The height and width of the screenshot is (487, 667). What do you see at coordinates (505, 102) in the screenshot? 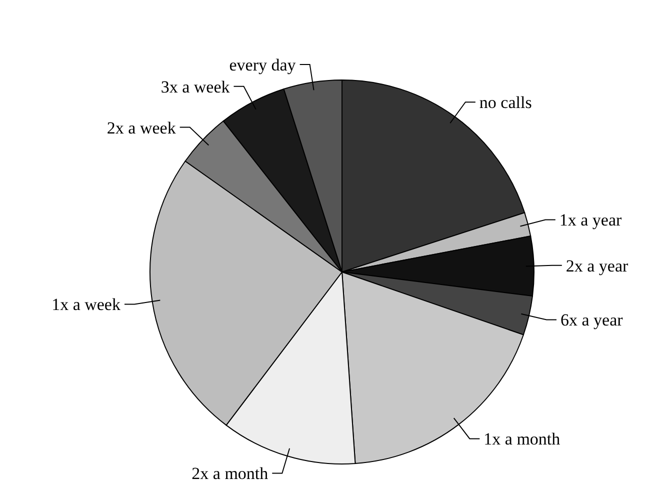
I see `slice-label: no calls` at bounding box center [505, 102].